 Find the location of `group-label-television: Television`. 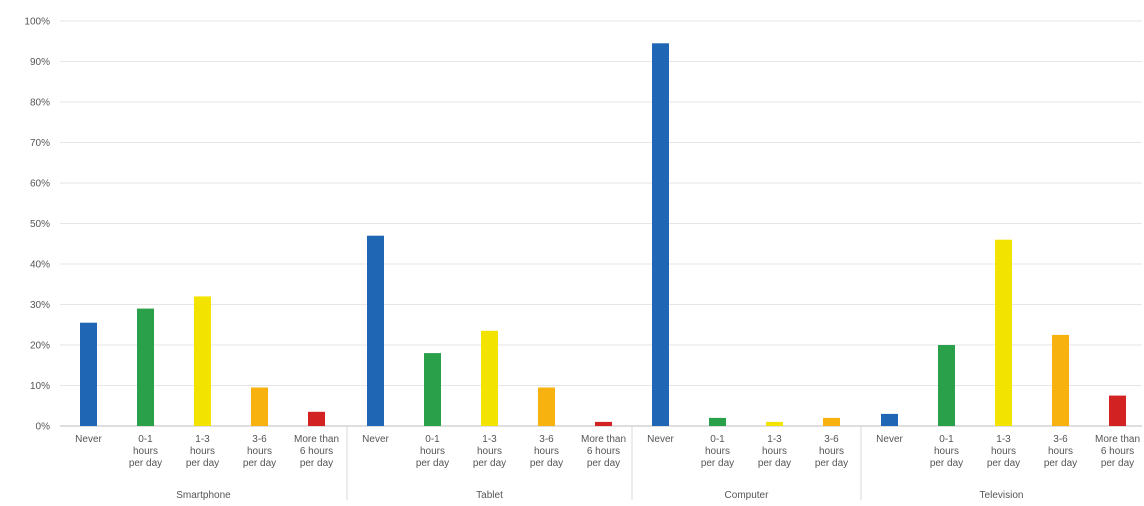

group-label-television: Television is located at coordinates (1002, 495).